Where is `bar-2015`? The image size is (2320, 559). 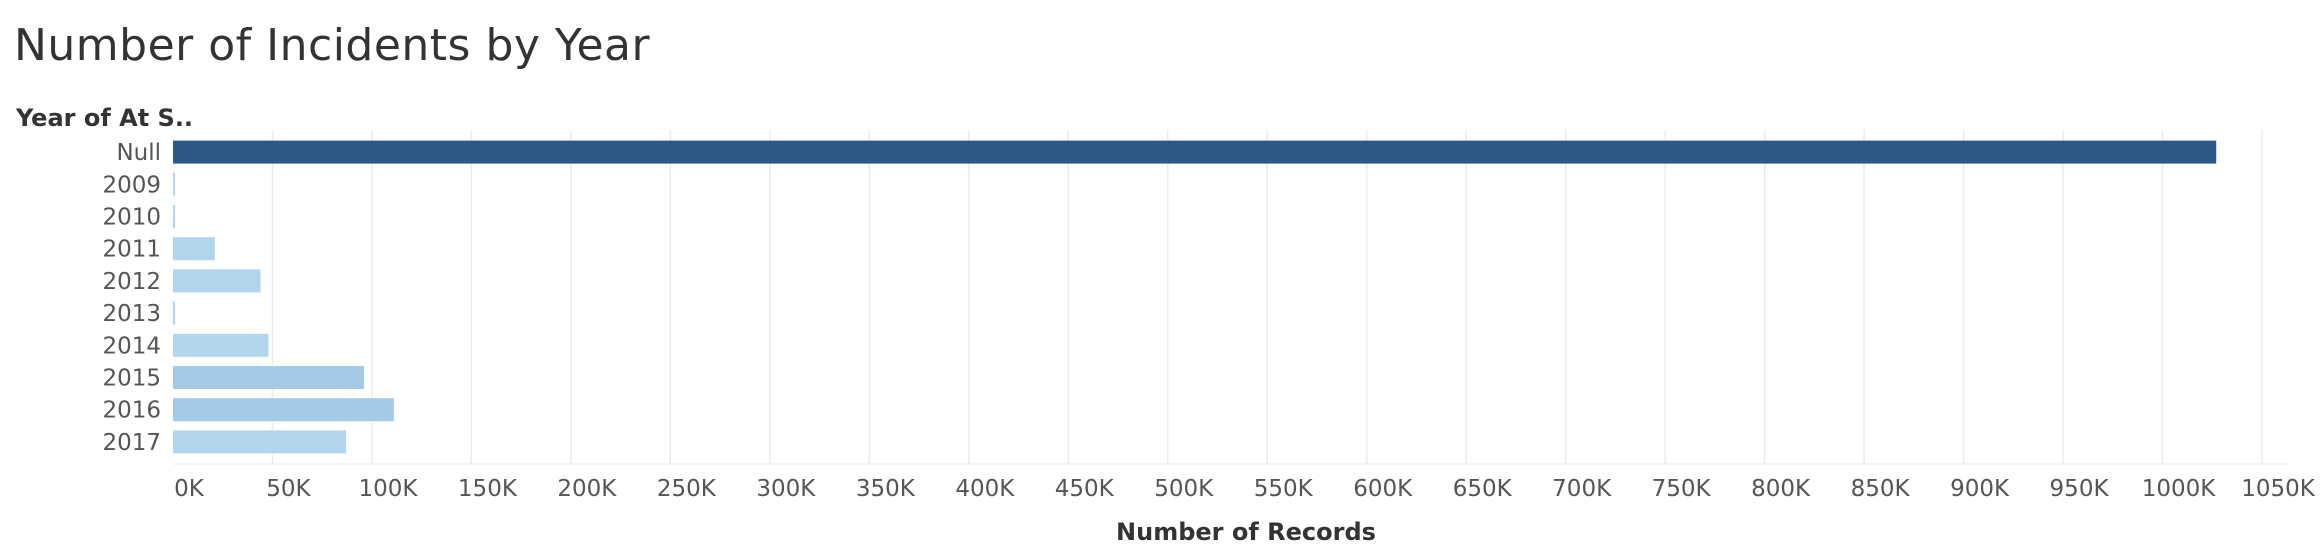 bar-2015 is located at coordinates (268, 377).